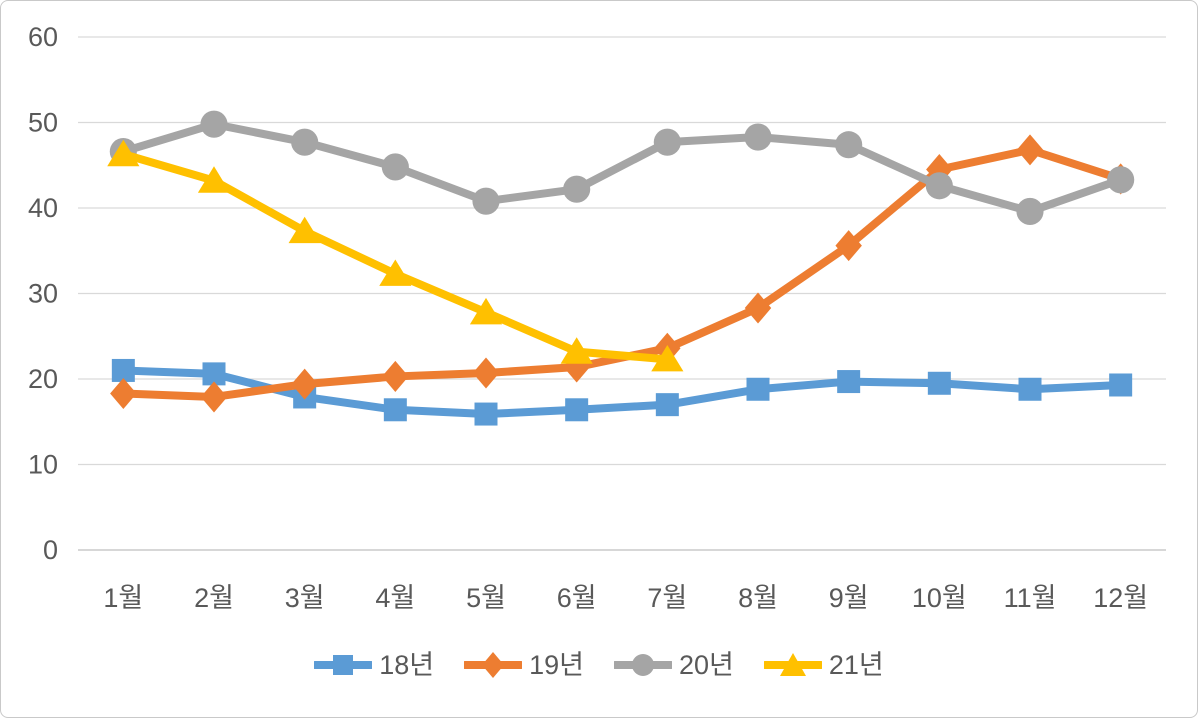 This screenshot has height=720, width=1200. I want to click on x-tick-label: 8월, so click(758, 598).